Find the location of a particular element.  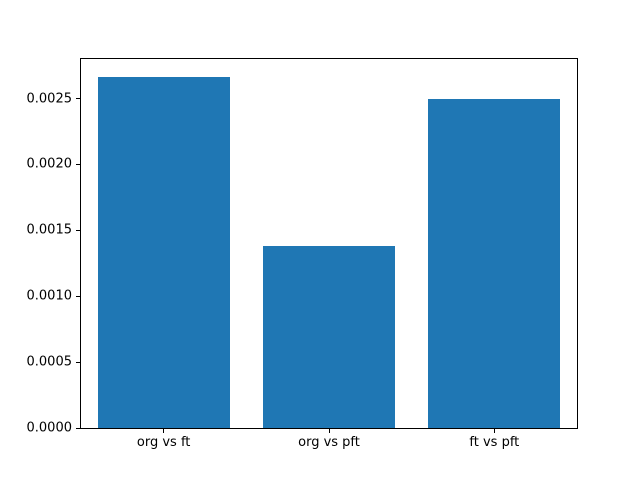

y-tick-label: 0.0025 is located at coordinates (49, 99).